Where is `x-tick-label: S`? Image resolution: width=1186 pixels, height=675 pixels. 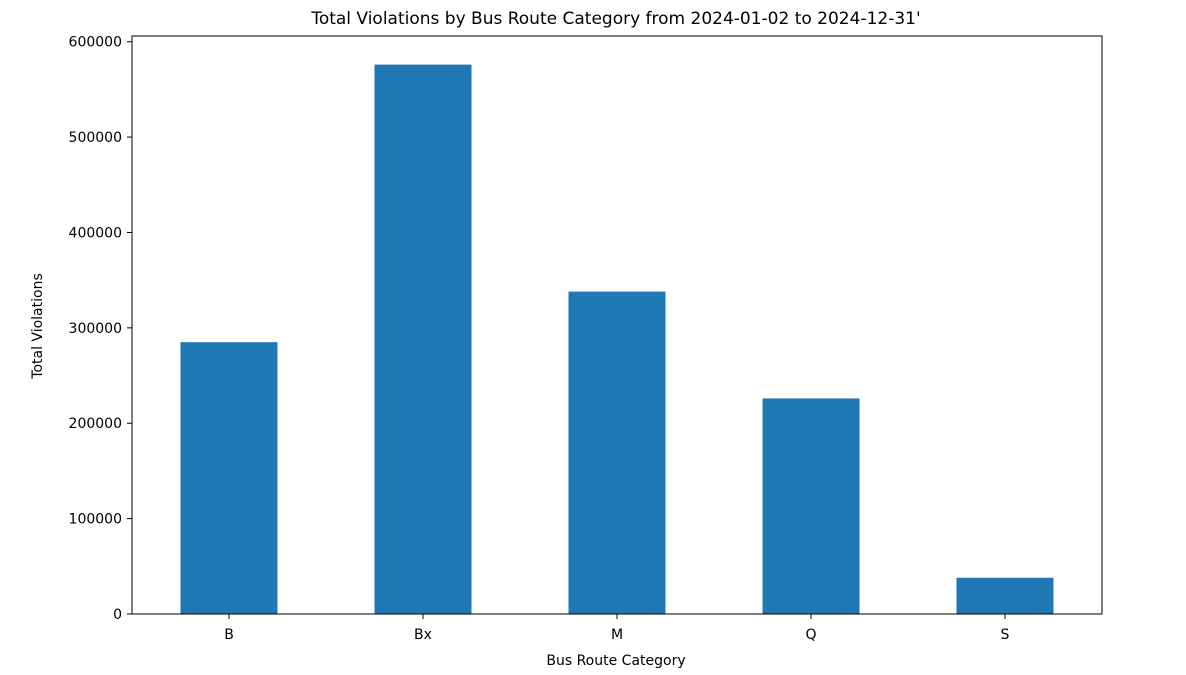 x-tick-label: S is located at coordinates (1005, 635).